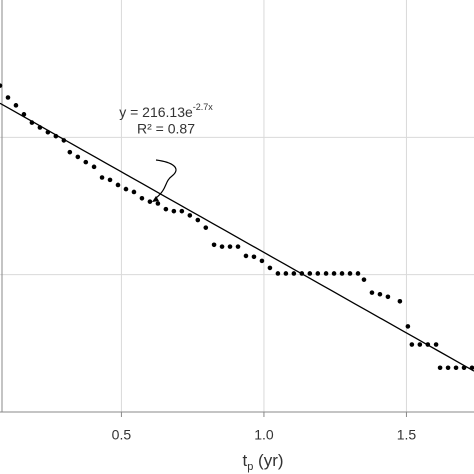 Image resolution: width=474 pixels, height=474 pixels. Describe the element at coordinates (268, 460) in the screenshot. I see `x-label-rest: (yr)` at that location.